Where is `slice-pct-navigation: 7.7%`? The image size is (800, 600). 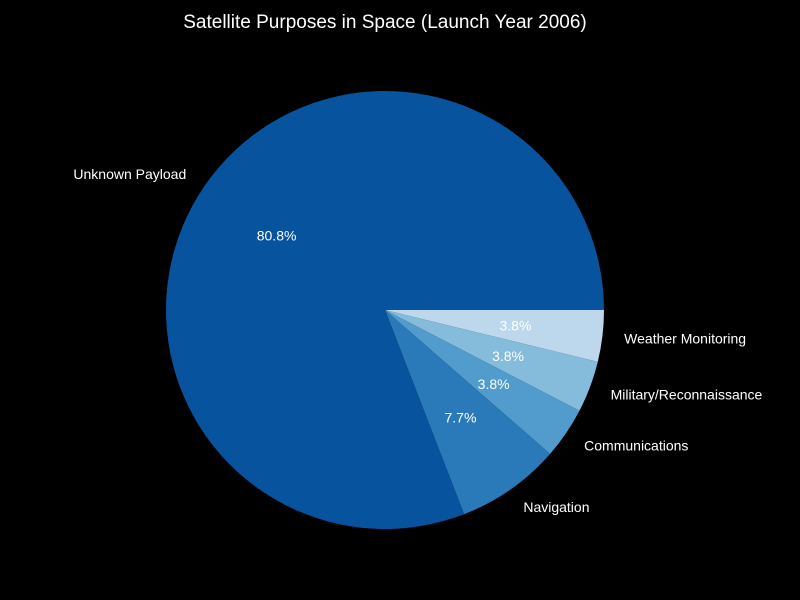
slice-pct-navigation: 7.7% is located at coordinates (460, 418).